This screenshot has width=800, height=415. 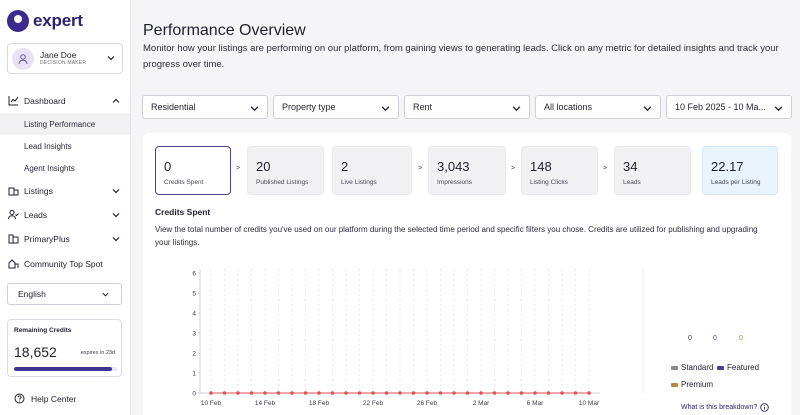 What do you see at coordinates (45, 101) in the screenshot?
I see `nav-dashboard-label: Dashboard` at bounding box center [45, 101].